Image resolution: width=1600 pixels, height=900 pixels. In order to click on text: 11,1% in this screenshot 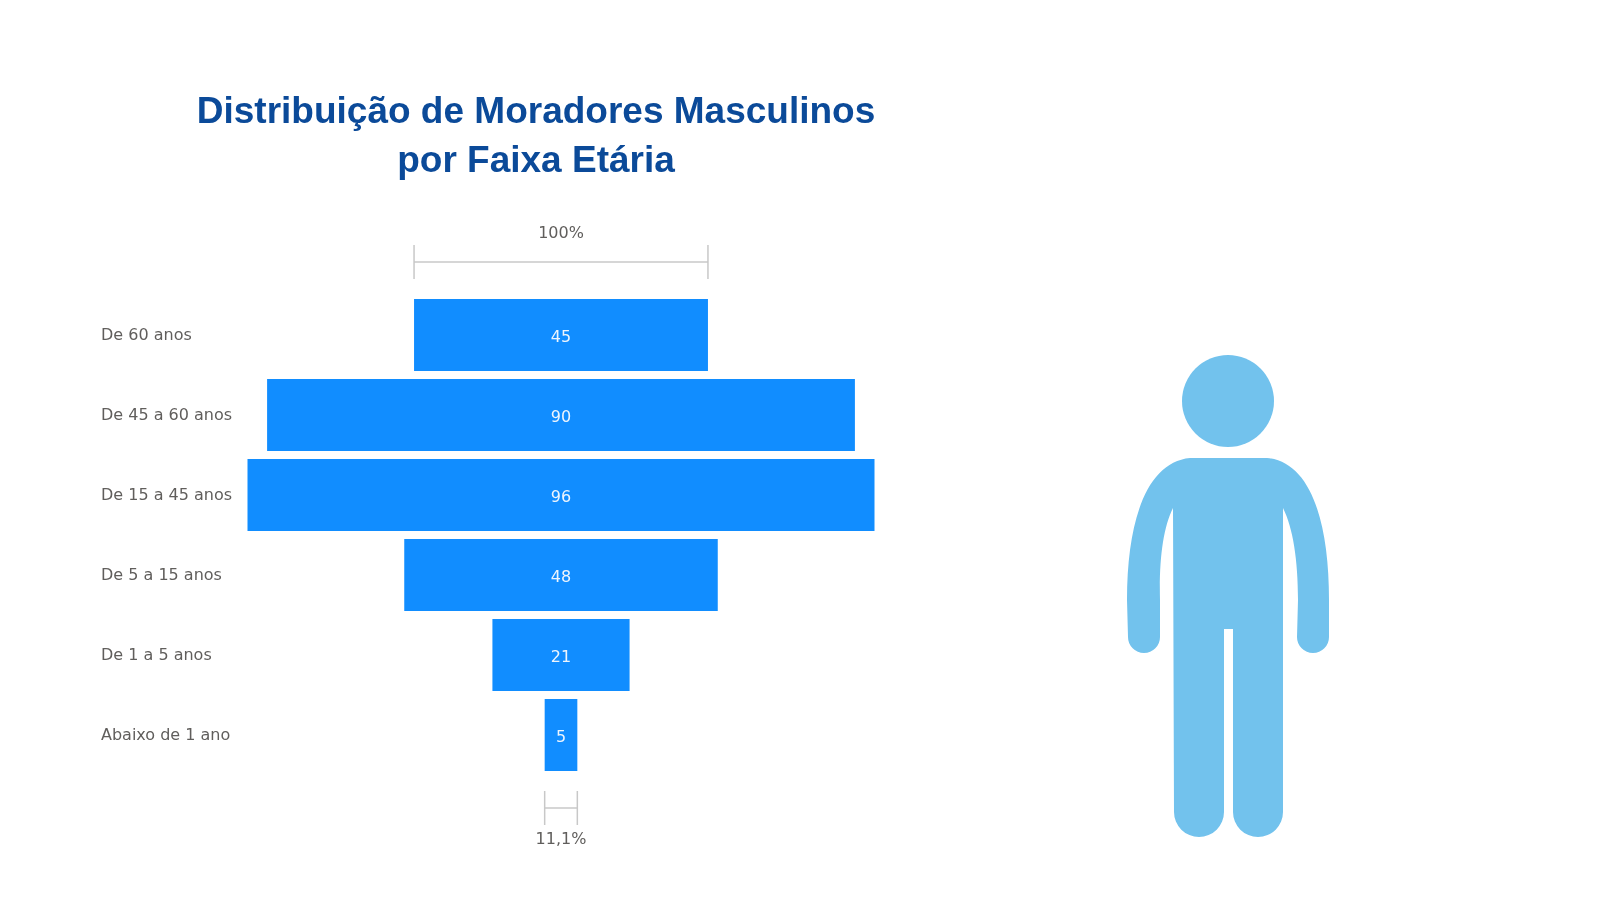, I will do `click(561, 838)`.